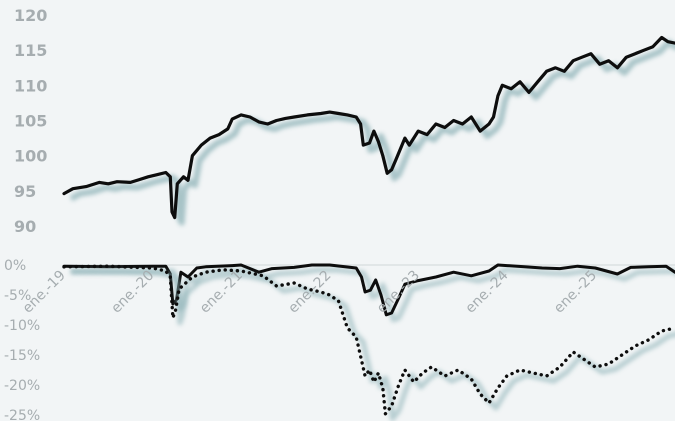 Image resolution: width=675 pixels, height=421 pixels. I want to click on y-tick-label: 110, so click(30, 85).